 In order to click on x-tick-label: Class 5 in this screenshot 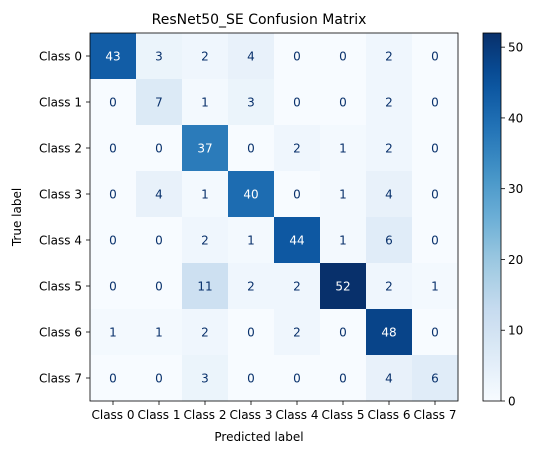, I will do `click(342, 415)`.